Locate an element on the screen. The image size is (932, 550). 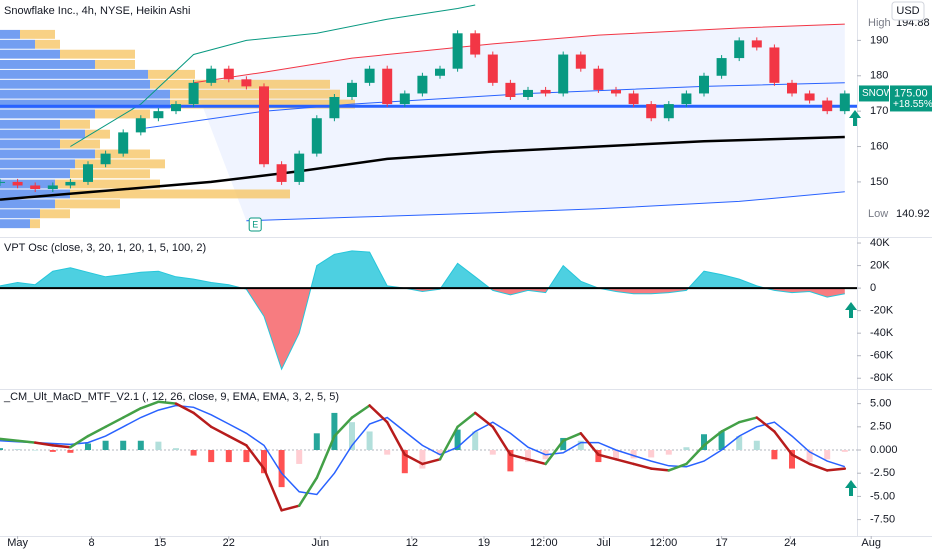
y-tick-label: -5.00 is located at coordinates (882, 496).